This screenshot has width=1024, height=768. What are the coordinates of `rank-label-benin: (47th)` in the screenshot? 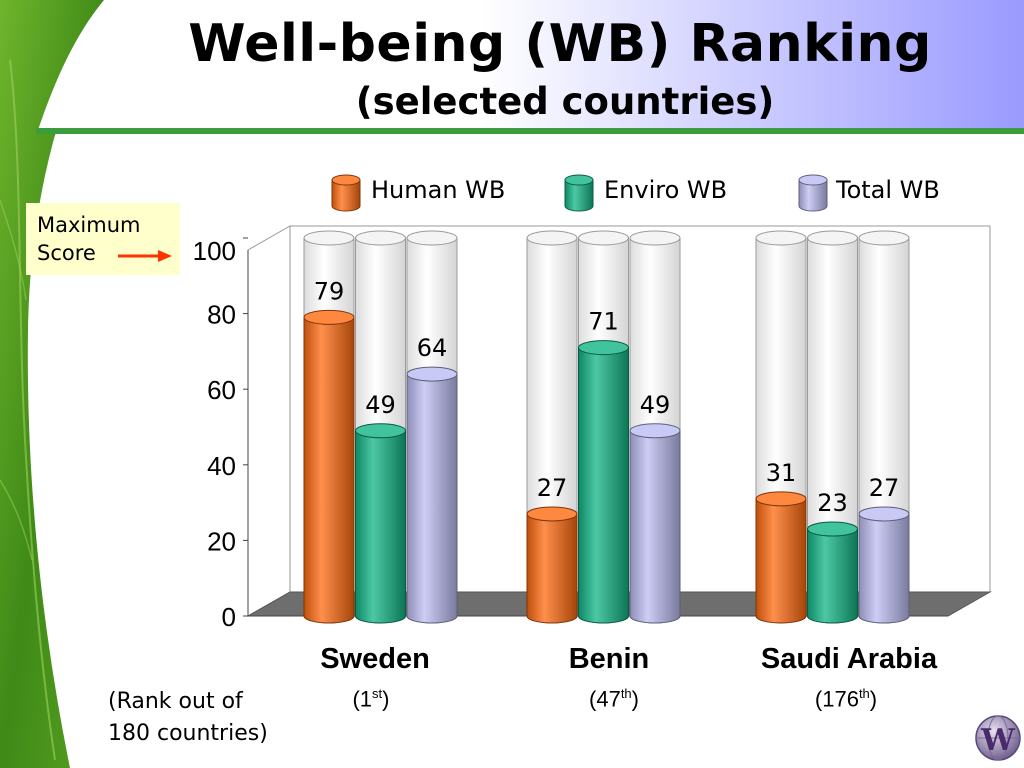 It's located at (614, 699).